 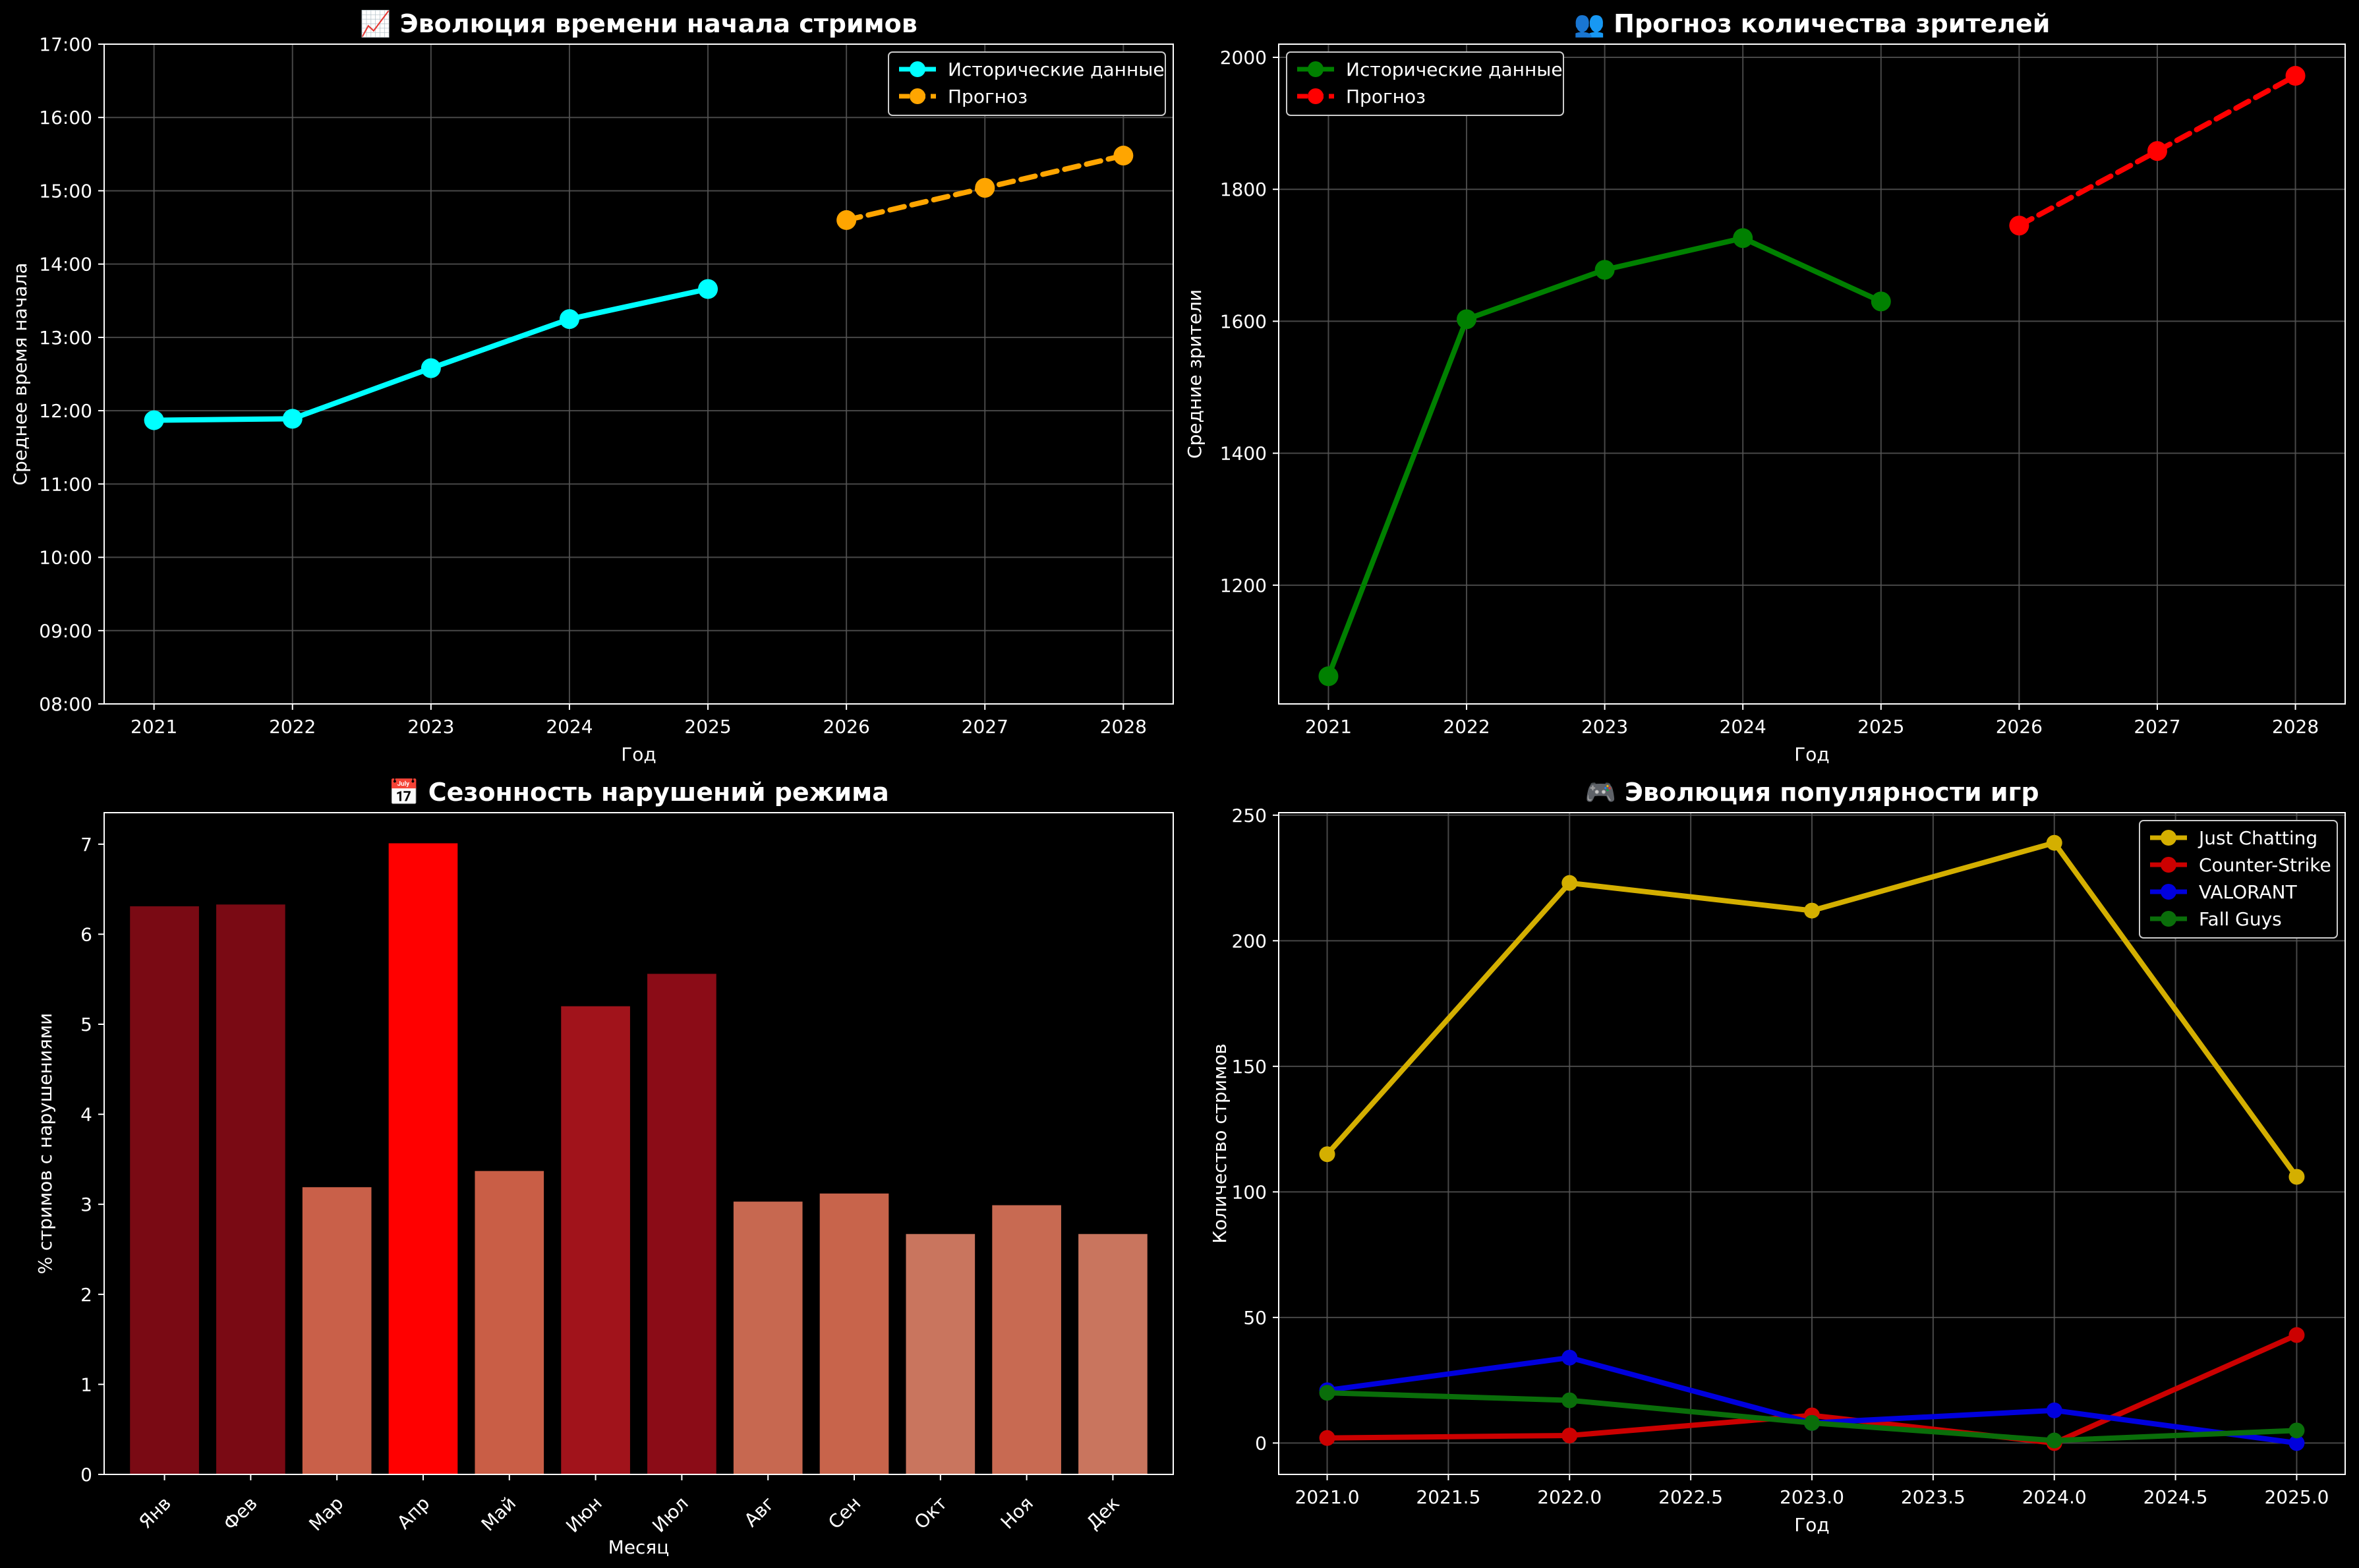 I want to click on y-tick-label: 150, so click(x=1250, y=1067).